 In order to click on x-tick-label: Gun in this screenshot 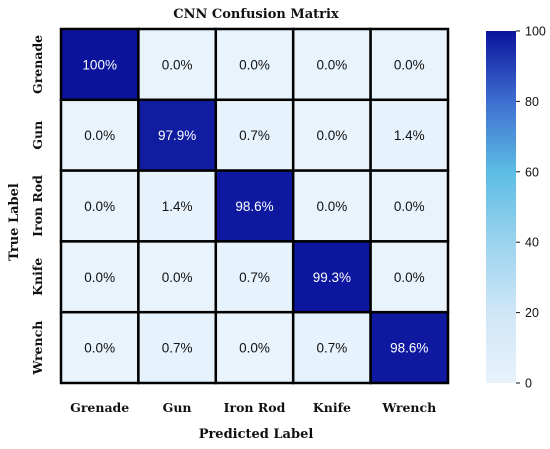, I will do `click(177, 407)`.